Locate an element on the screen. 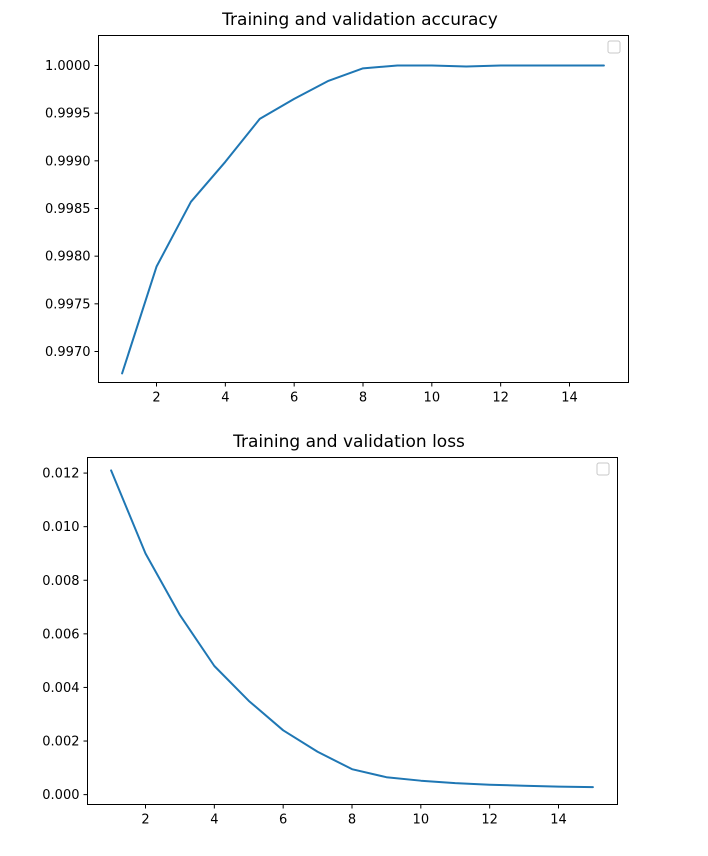 This screenshot has width=708, height=856. loss-chart-title: Training and validation loss is located at coordinates (348, 442).